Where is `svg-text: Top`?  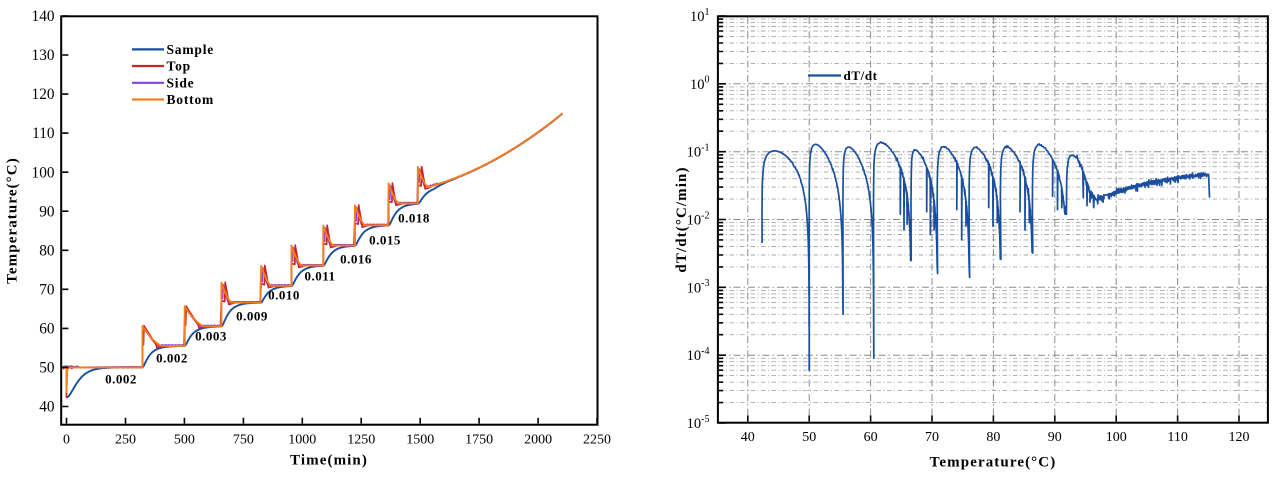
svg-text: Top is located at coordinates (179, 66).